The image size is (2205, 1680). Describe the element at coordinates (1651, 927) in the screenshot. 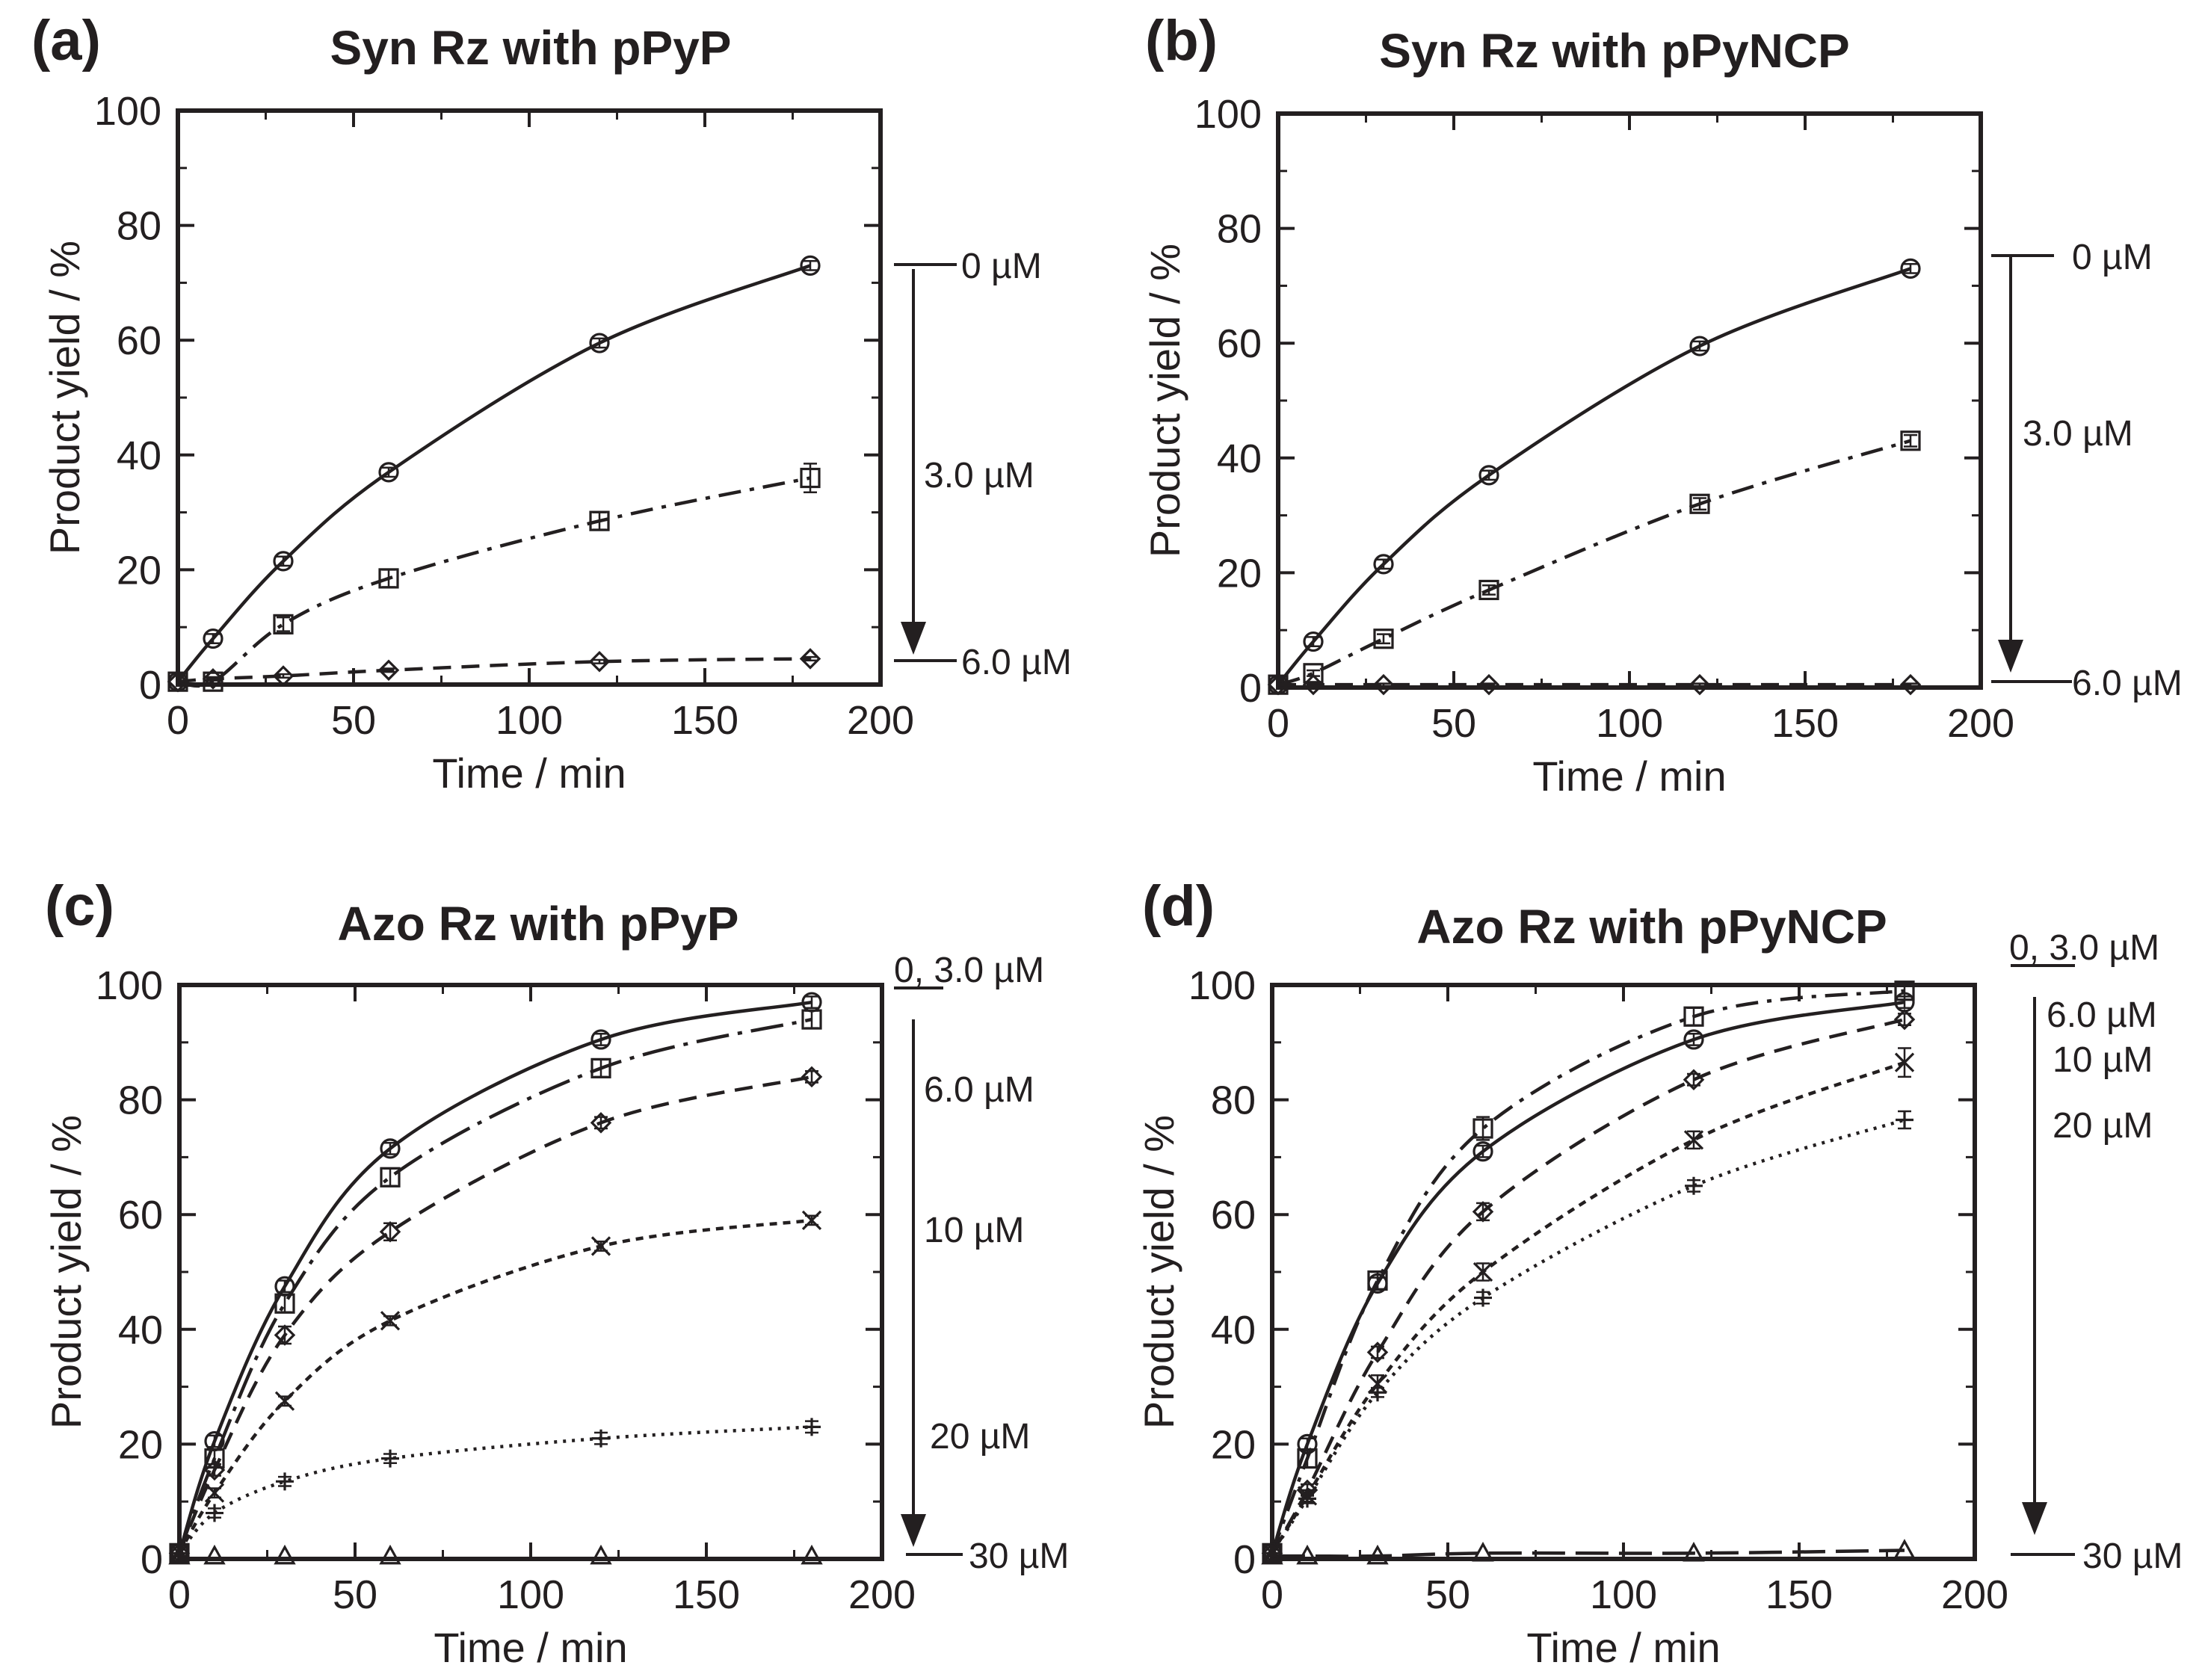

I see `chart-title: Azo Rz with pPyNCP` at that location.